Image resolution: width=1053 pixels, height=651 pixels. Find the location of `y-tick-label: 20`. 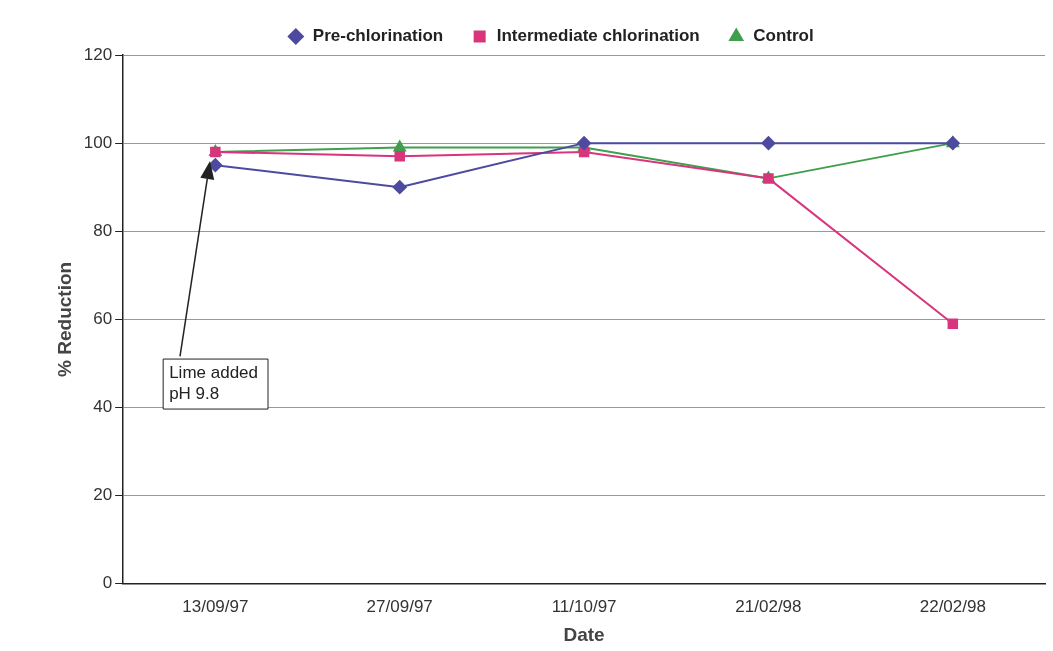

y-tick-label: 20 is located at coordinates (103, 495).